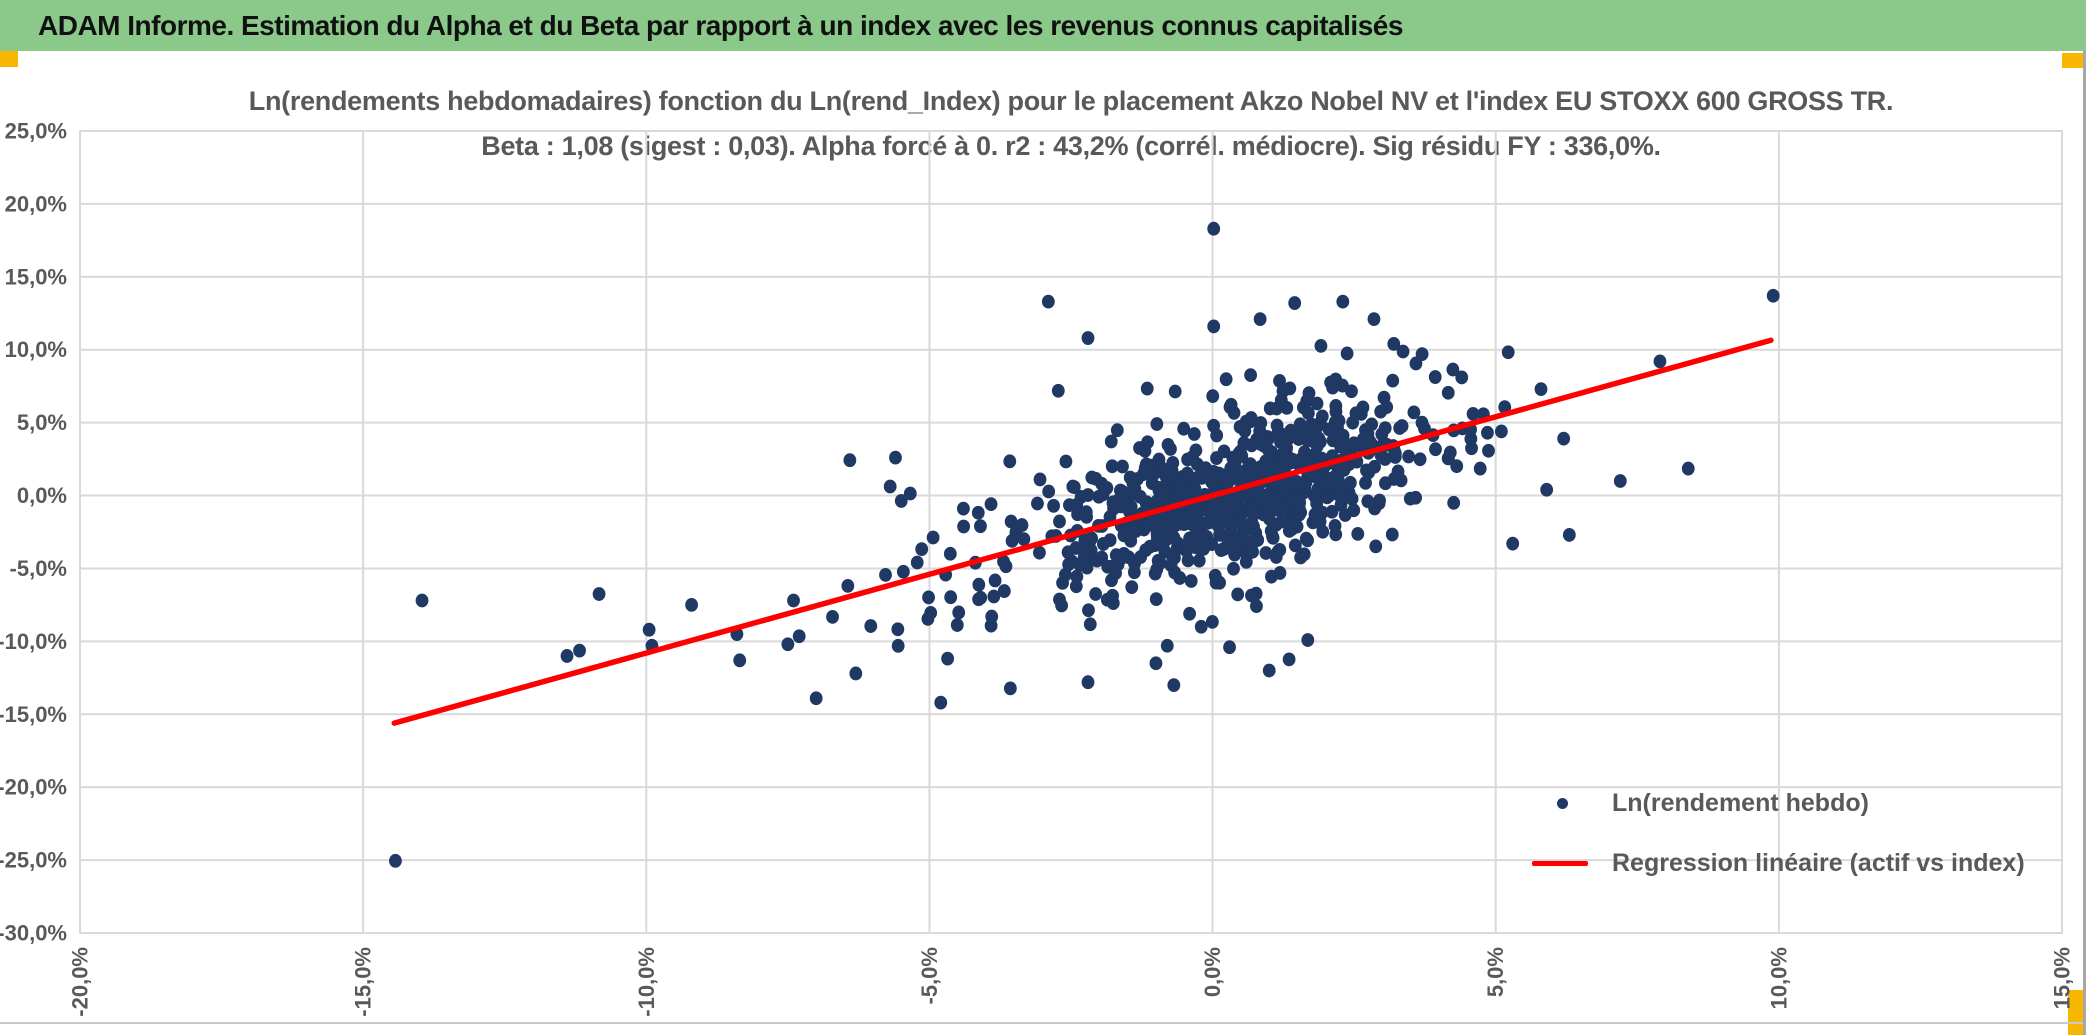 The image size is (2086, 1035). I want to click on y-axis-tick-label: -5,0%, so click(38, 568).